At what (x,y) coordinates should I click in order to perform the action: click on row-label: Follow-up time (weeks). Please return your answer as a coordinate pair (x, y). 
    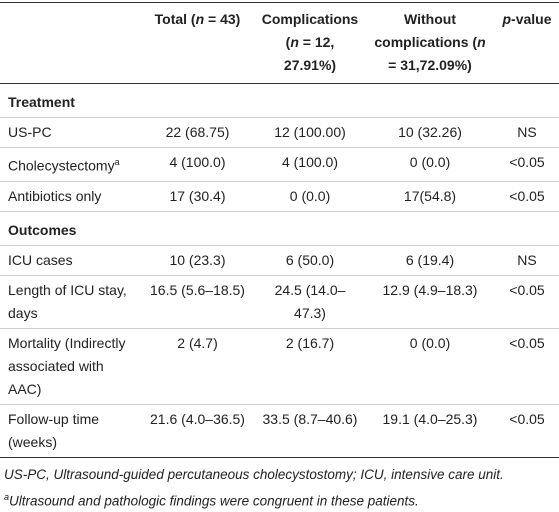
    Looking at the image, I should click on (70, 431).